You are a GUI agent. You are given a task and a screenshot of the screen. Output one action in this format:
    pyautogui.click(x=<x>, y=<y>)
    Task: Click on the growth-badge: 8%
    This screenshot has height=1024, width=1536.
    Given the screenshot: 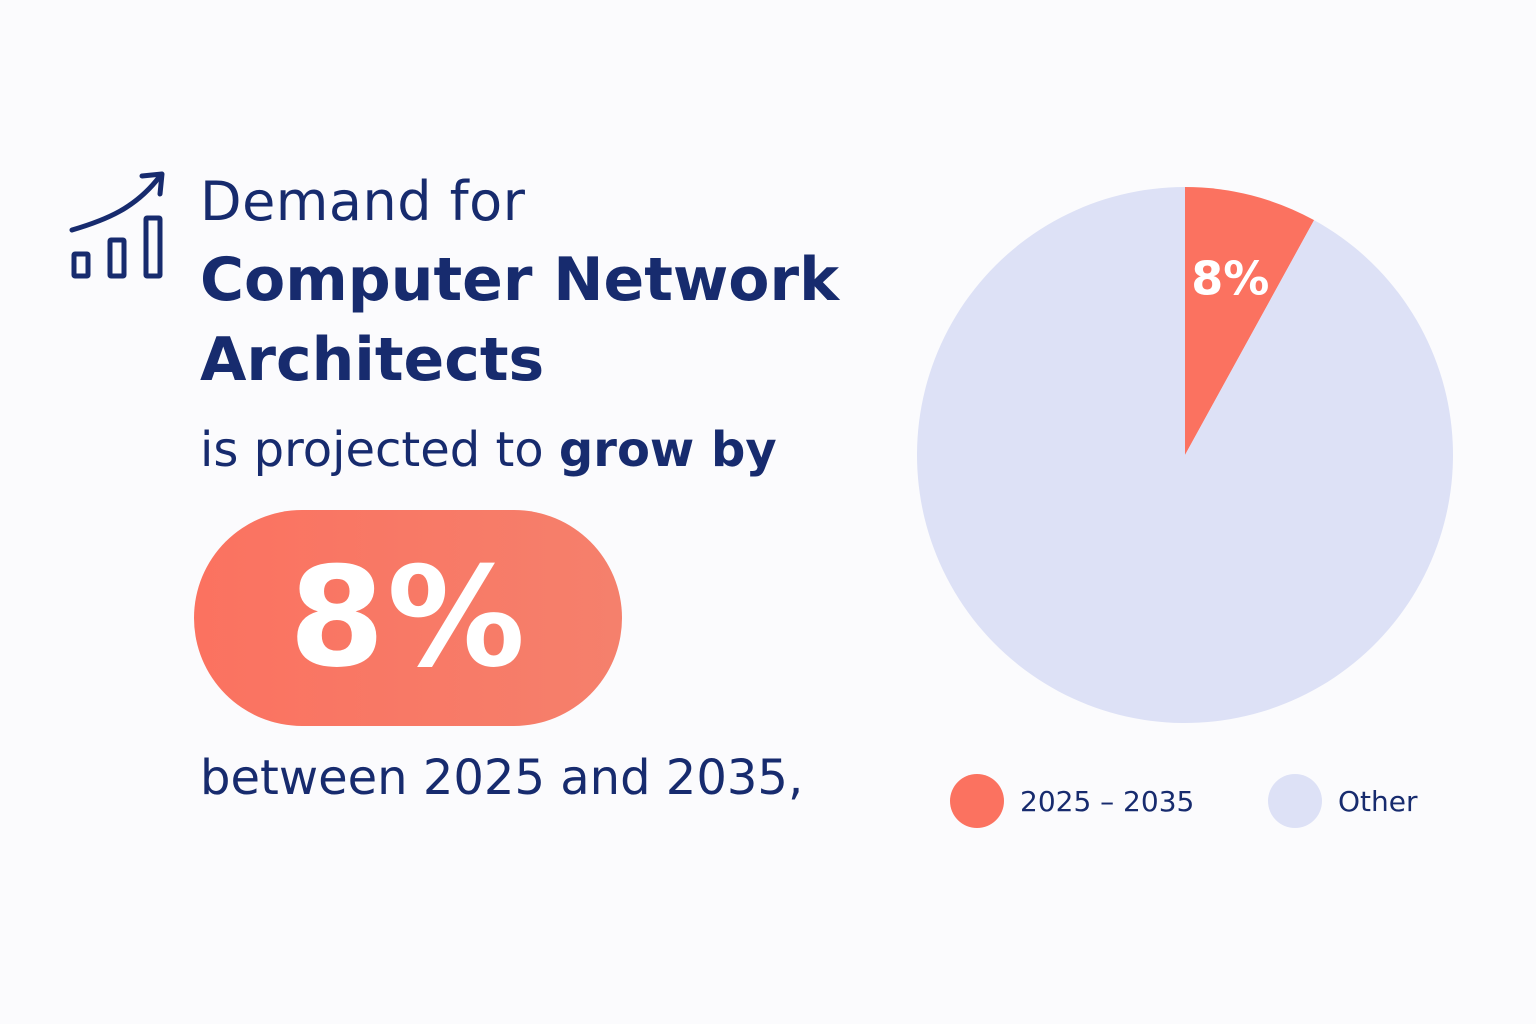 What is the action you would take?
    pyautogui.click(x=408, y=618)
    